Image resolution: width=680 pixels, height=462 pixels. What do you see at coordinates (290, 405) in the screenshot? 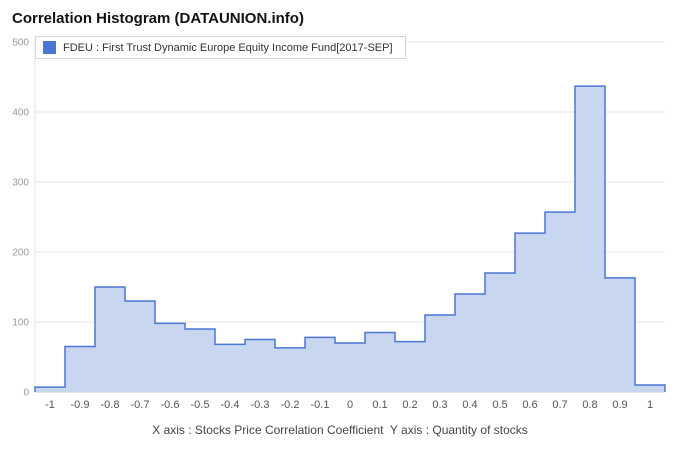
I see `svg-text: -0.2` at bounding box center [290, 405].